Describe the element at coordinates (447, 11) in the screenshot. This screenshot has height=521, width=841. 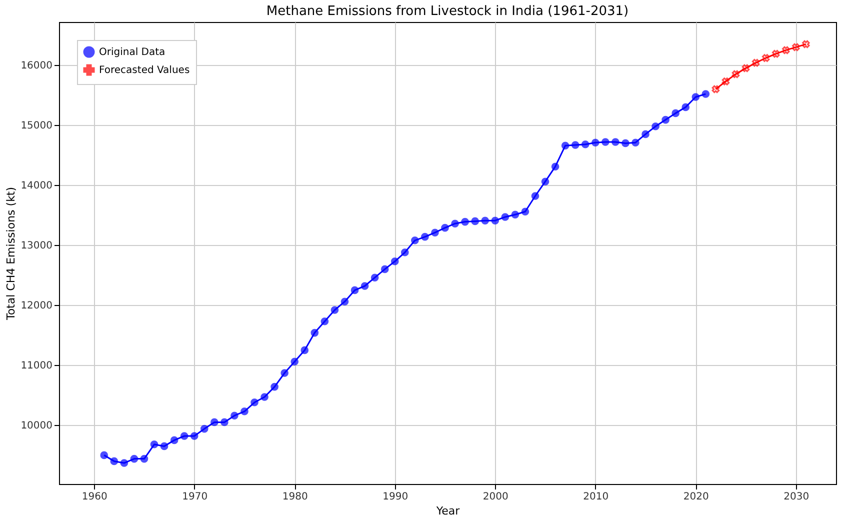
I see `chart-title: Methane Emissions from Livestock in India (1961-2031)` at that location.